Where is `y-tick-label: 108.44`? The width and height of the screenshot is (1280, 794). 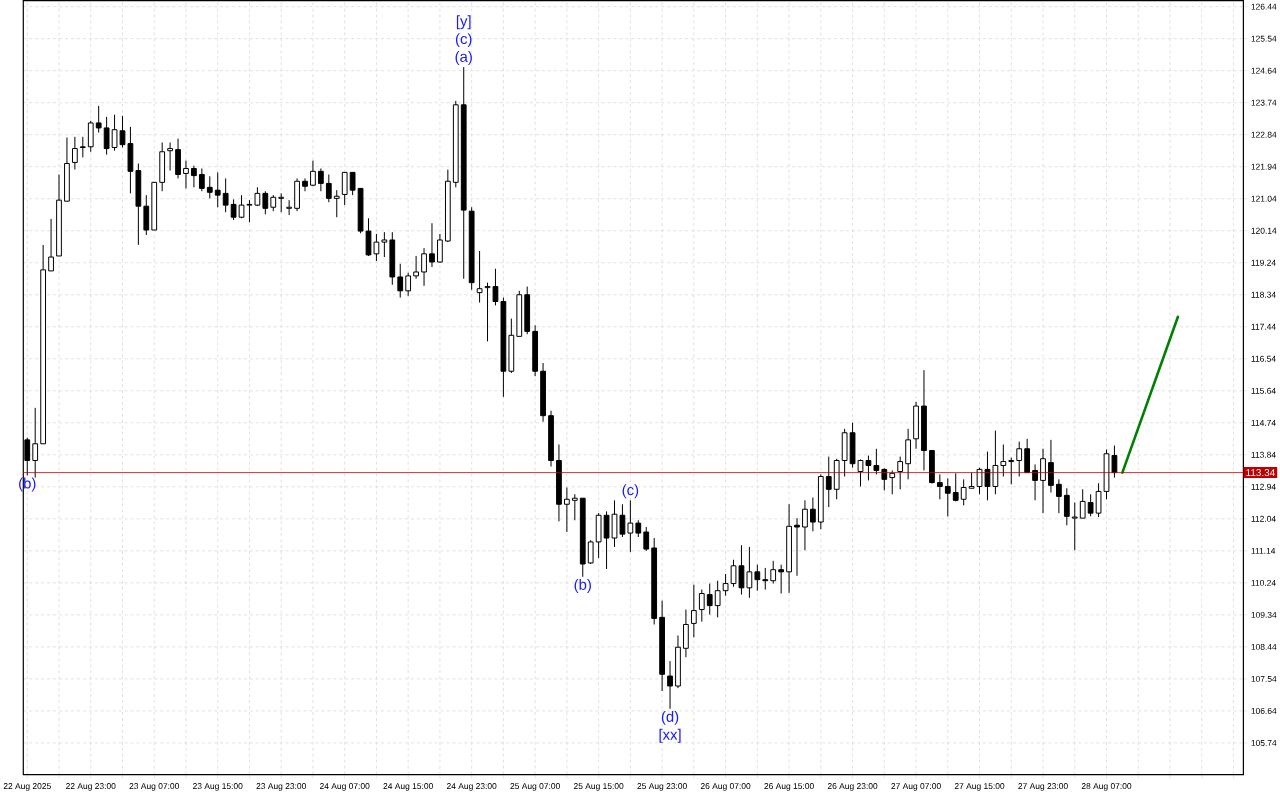 y-tick-label: 108.44 is located at coordinates (1264, 646).